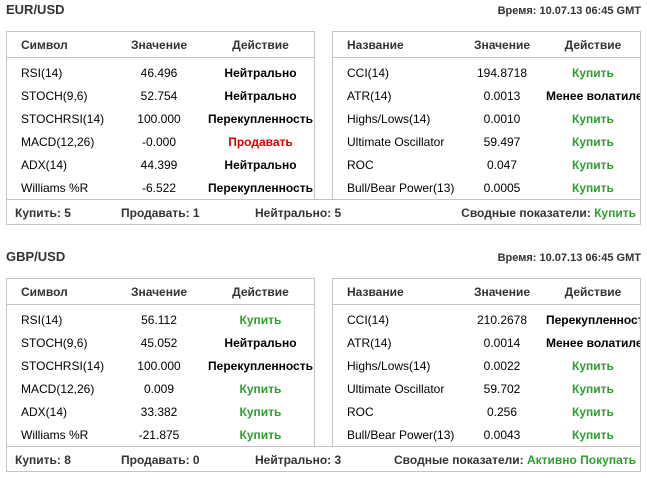  Describe the element at coordinates (502, 118) in the screenshot. I see `indicator-value: 0.0010` at that location.